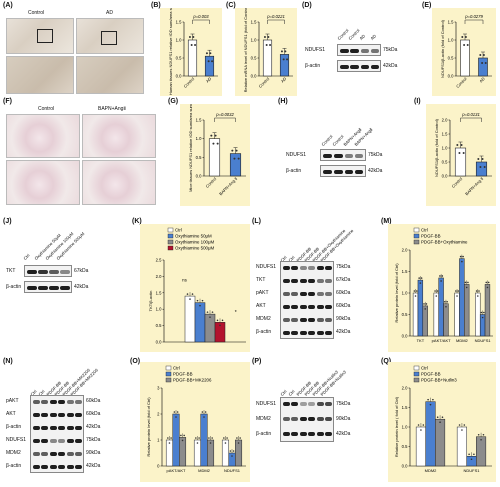 This screenshot has height=487, width=500. What do you see at coordinates (343, 332) in the screenshot?
I see `kda-label: 42kDa` at bounding box center [343, 332].